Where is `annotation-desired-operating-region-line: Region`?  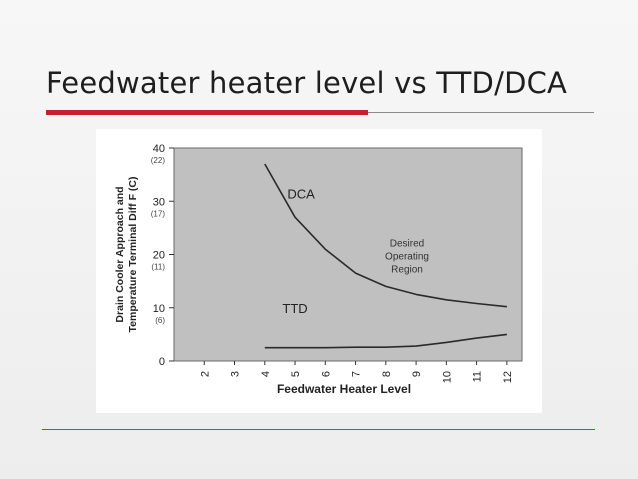 annotation-desired-operating-region-line: Region is located at coordinates (407, 270).